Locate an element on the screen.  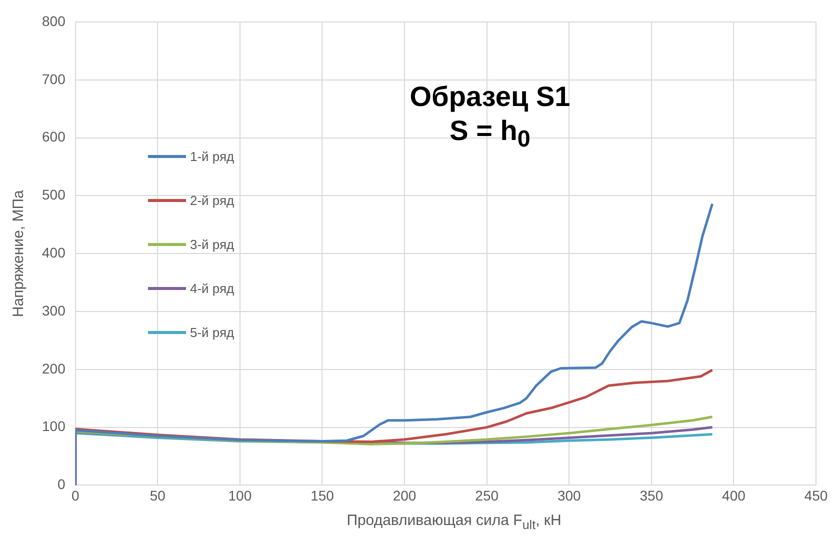
y-tick-label: 300 is located at coordinates (54, 310).